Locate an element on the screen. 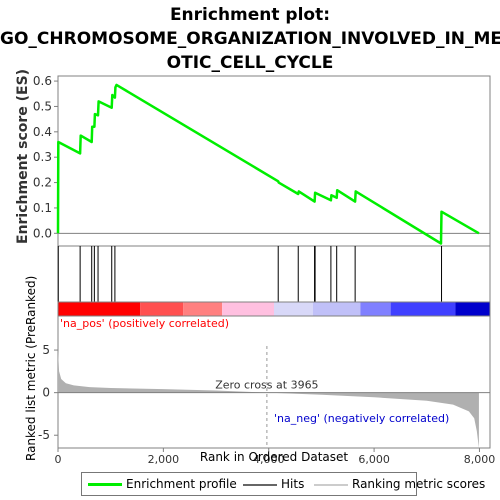 This screenshot has width=500, height=500. legend-ranking-swatch is located at coordinates (331, 484).